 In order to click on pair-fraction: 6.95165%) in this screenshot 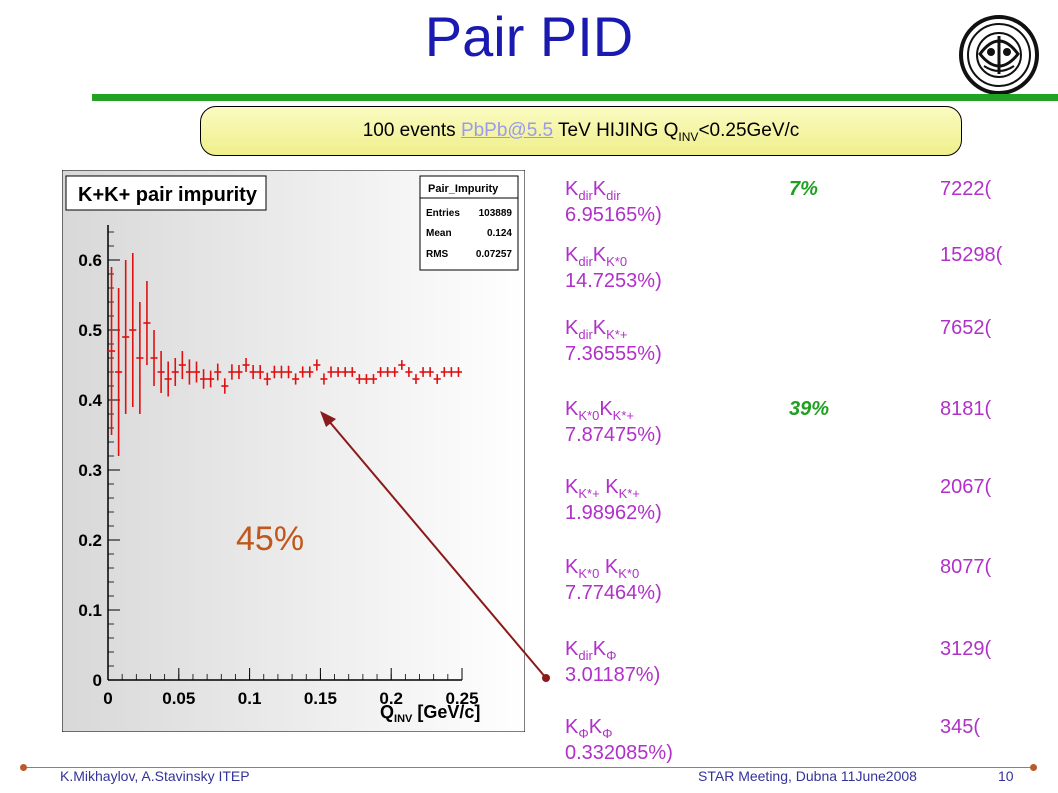, I will do `click(613, 215)`.